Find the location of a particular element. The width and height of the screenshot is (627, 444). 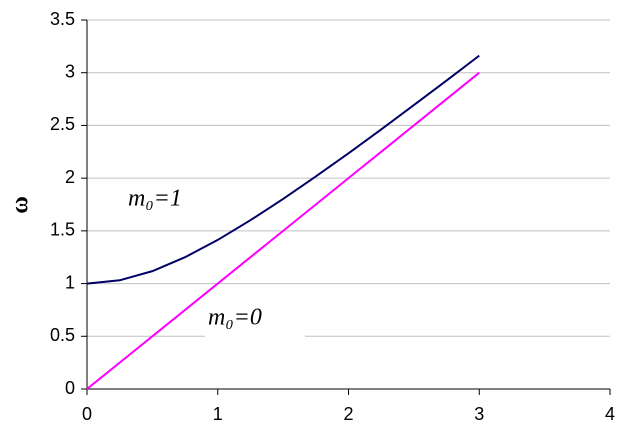

y-tick-label: 3.5 is located at coordinates (62, 19).